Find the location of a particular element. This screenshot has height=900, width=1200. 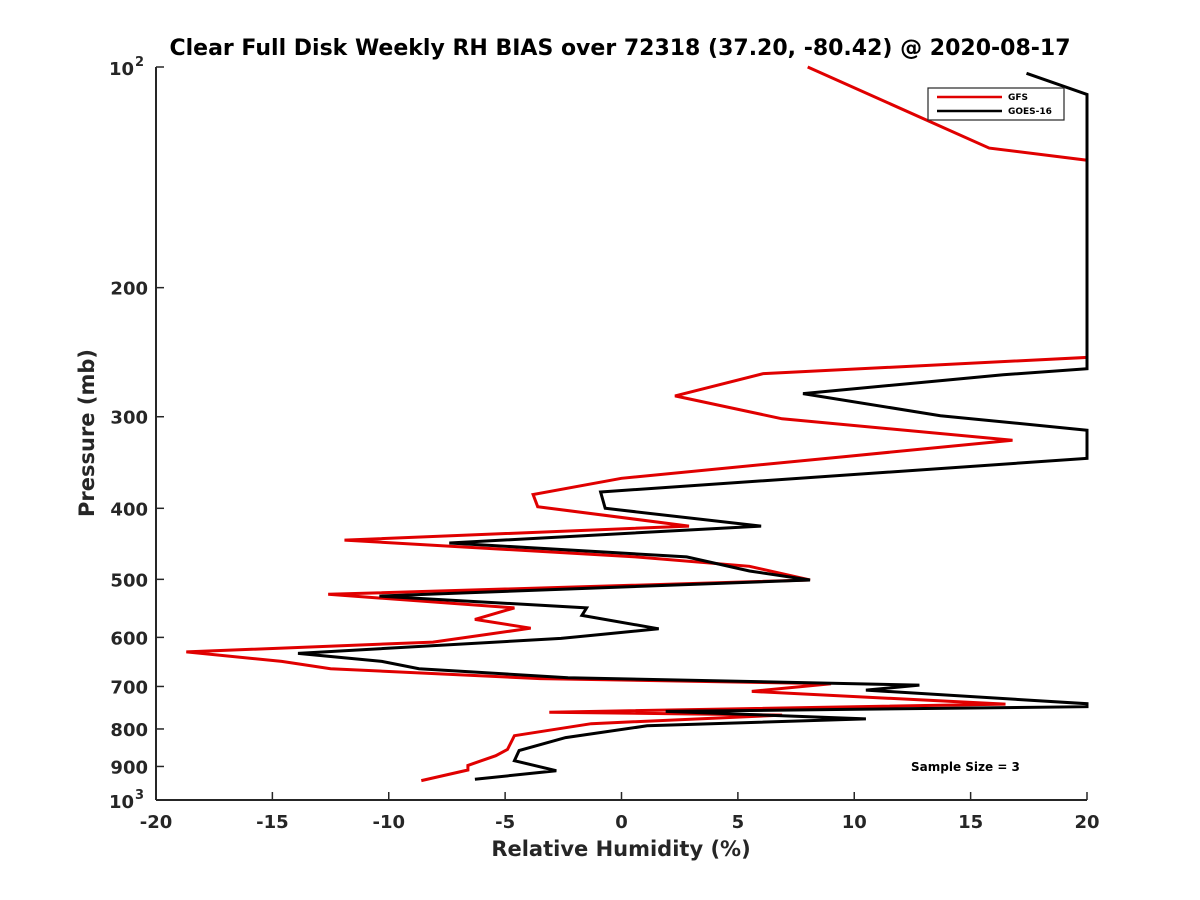

x-tick-label: 10 is located at coordinates (854, 822).